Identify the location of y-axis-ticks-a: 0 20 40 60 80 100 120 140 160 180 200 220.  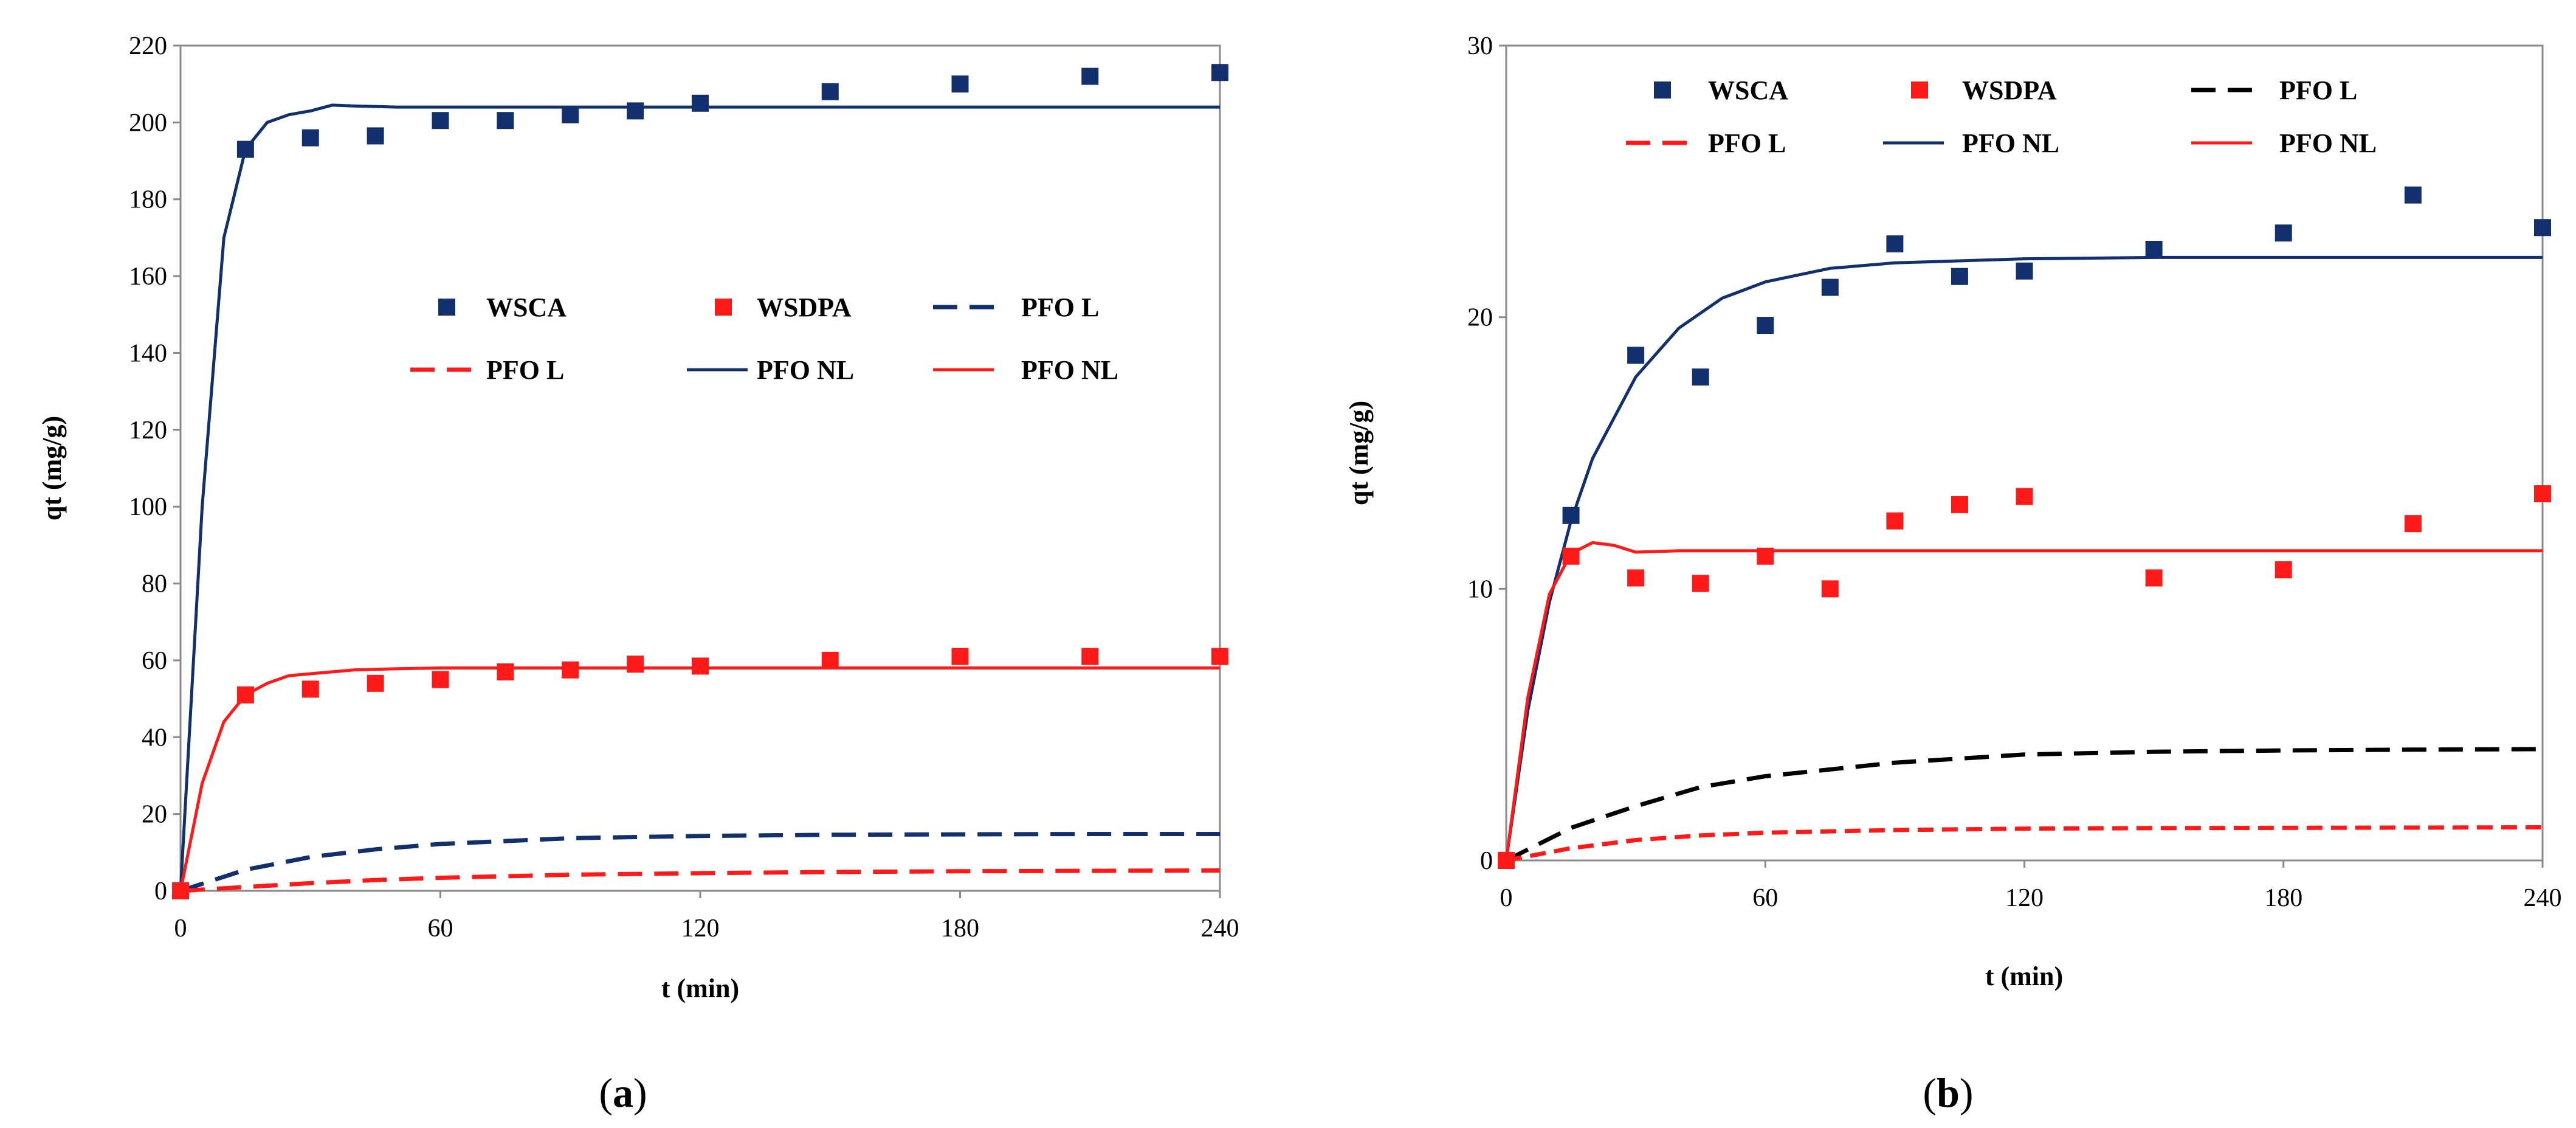
(155, 468).